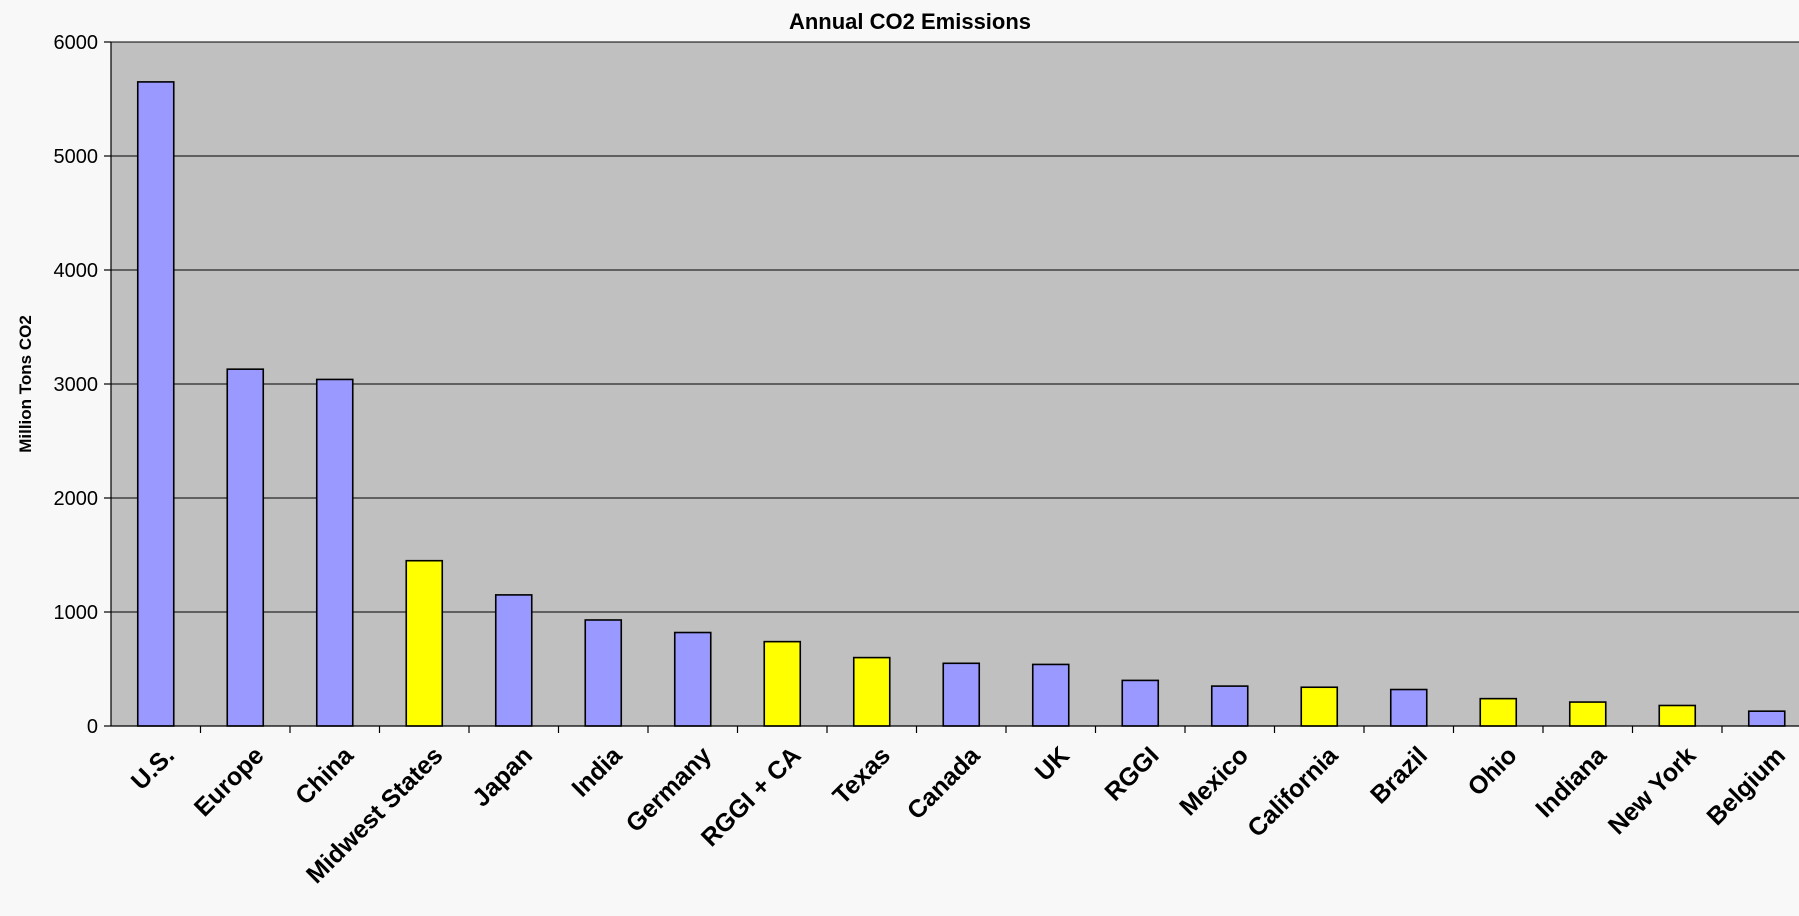  What do you see at coordinates (92, 727) in the screenshot?
I see `y-tick-label: 0` at bounding box center [92, 727].